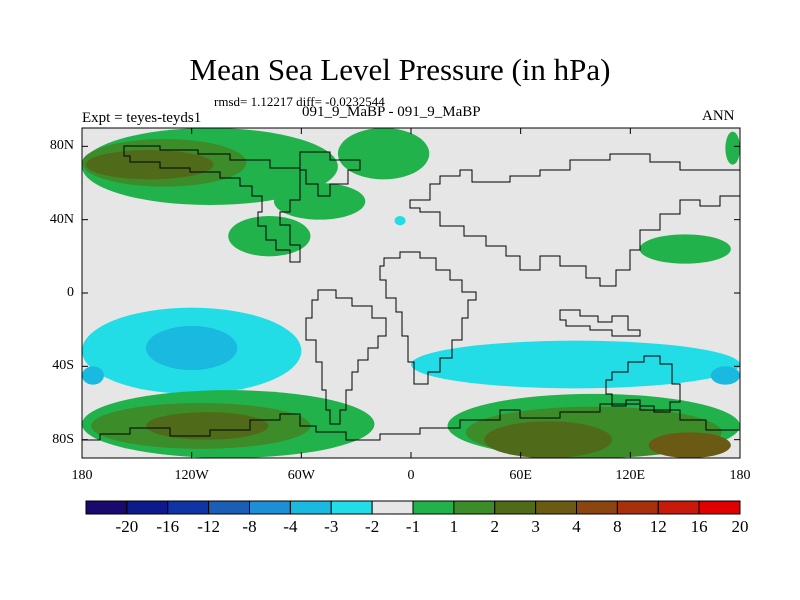 This screenshot has height=600, width=800. Describe the element at coordinates (63, 366) in the screenshot. I see `y-tick-label-3: 40S` at that location.